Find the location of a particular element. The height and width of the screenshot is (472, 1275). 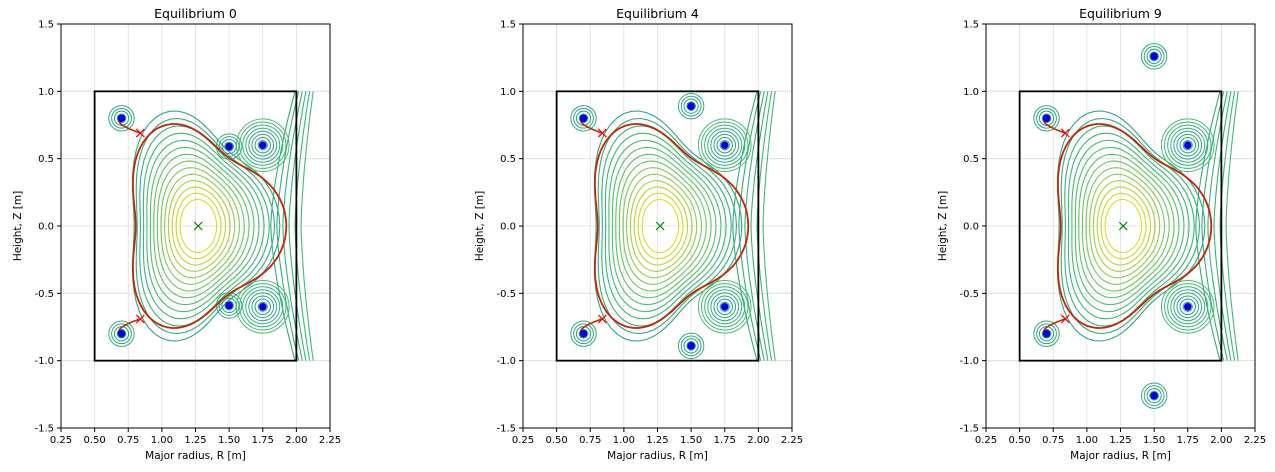

y-tick-label: 0.0 is located at coordinates (508, 227).